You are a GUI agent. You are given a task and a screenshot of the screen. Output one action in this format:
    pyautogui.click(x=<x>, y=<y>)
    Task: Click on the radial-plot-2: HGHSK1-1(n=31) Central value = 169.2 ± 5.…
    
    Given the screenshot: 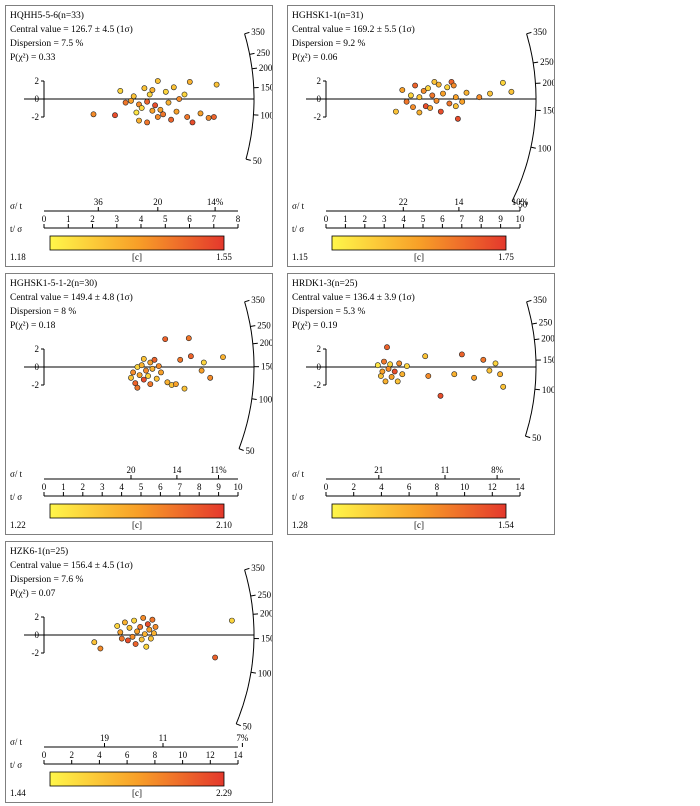 What is the action you would take?
    pyautogui.click(x=424, y=136)
    